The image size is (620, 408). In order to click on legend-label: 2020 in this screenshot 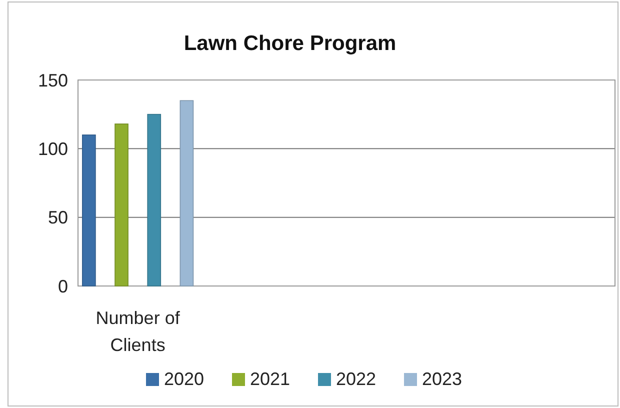, I will do `click(184, 379)`.